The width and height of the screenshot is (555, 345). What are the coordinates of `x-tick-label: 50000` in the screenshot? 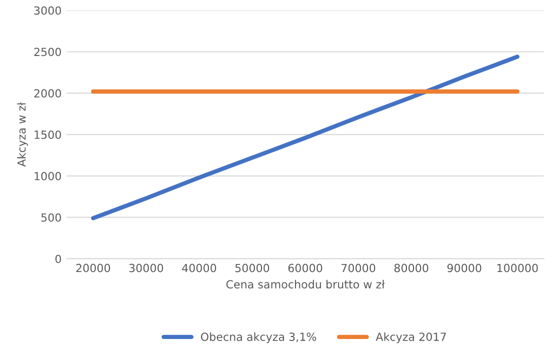 It's located at (252, 268).